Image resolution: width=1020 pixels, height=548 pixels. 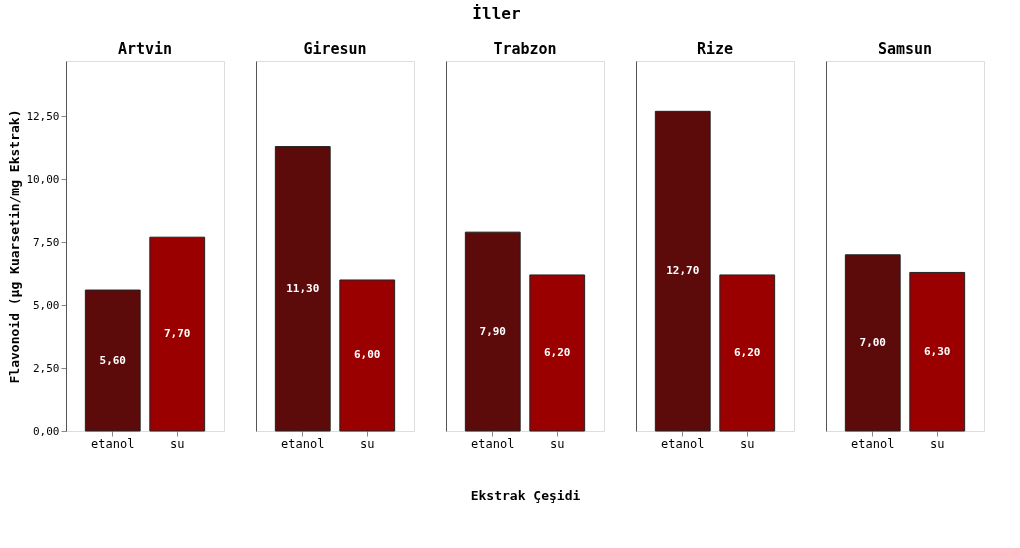 What do you see at coordinates (496, 13) in the screenshot?
I see `text: İller` at bounding box center [496, 13].